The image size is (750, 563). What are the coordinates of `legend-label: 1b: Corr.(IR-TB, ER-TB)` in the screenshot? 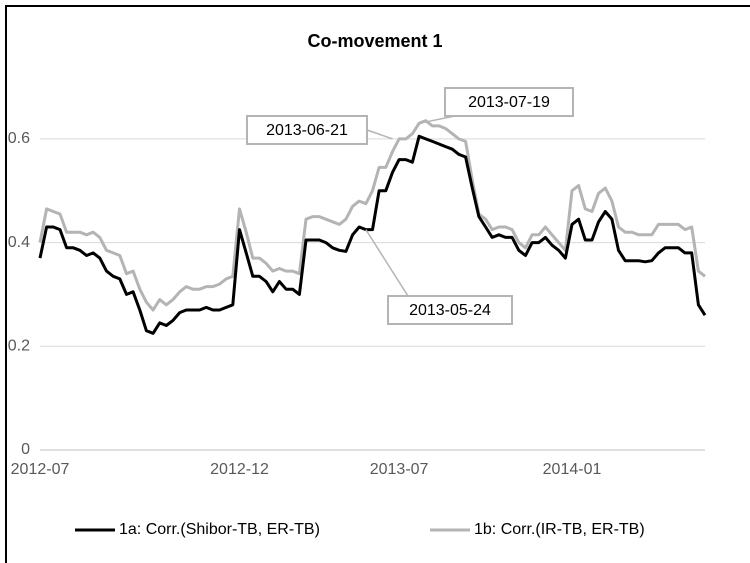 It's located at (559, 529).